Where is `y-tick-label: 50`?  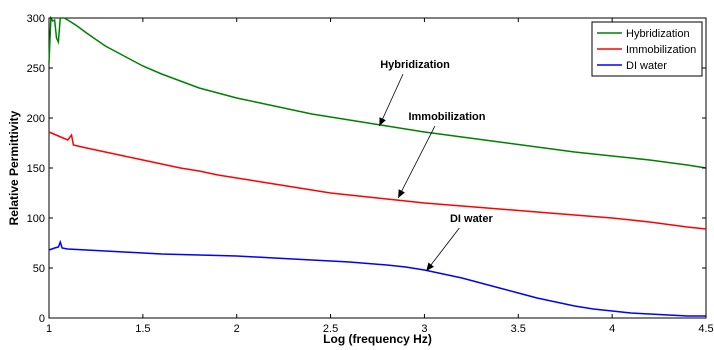
y-tick-label: 50 is located at coordinates (39, 269).